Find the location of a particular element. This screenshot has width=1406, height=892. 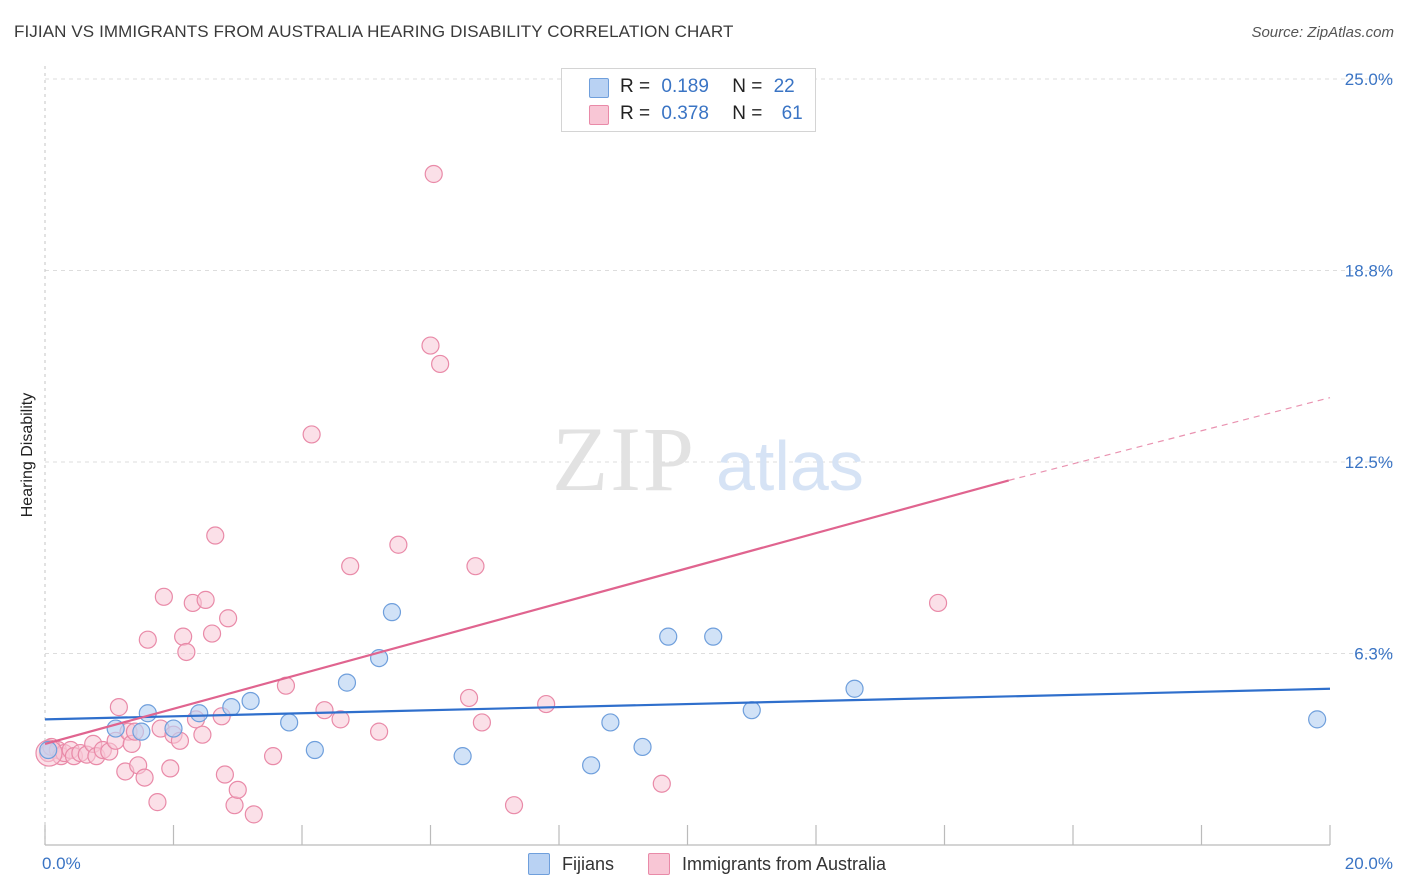

legend-r-value: 0.189 is located at coordinates (685, 86).